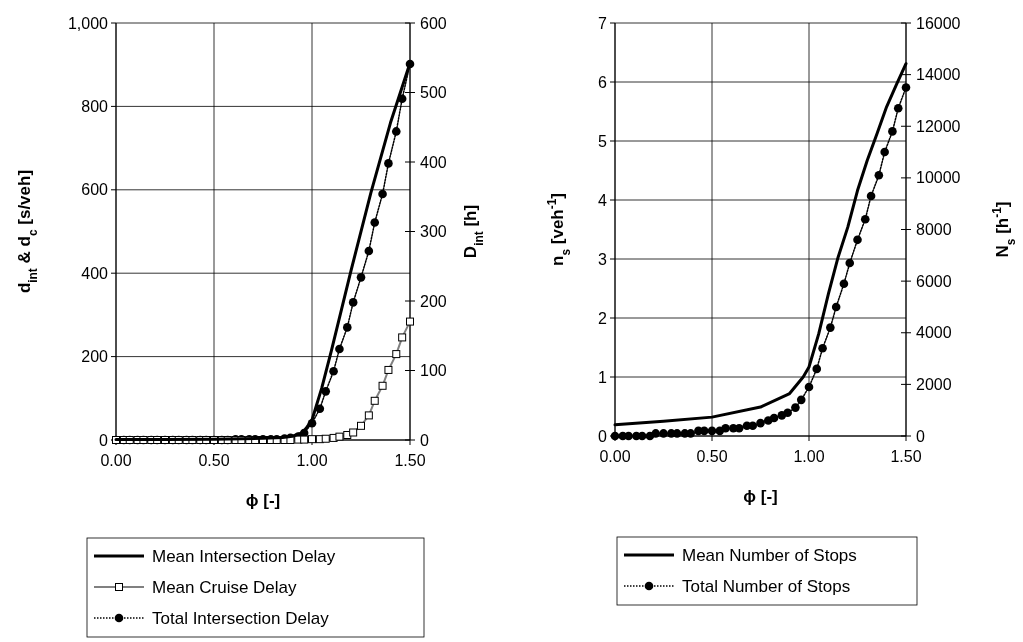 This screenshot has height=642, width=1023. Describe the element at coordinates (938, 23) in the screenshot. I see `y2-tick-label: 16000` at that location.